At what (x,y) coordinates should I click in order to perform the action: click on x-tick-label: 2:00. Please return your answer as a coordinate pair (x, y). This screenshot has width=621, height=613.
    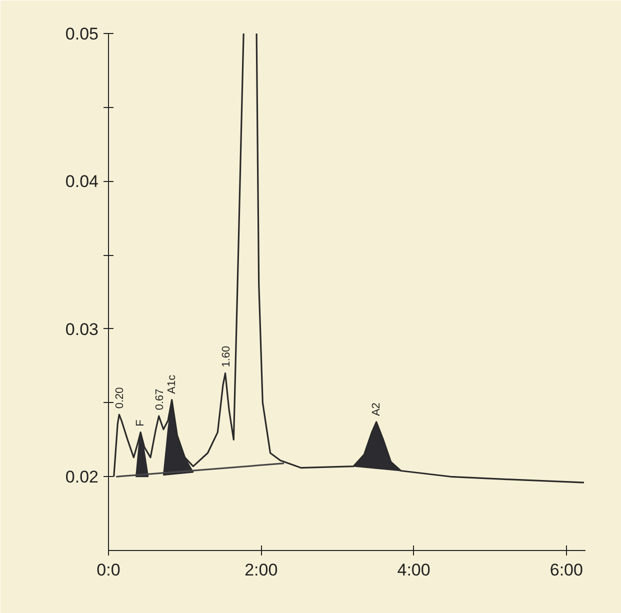
    Looking at the image, I should click on (261, 570).